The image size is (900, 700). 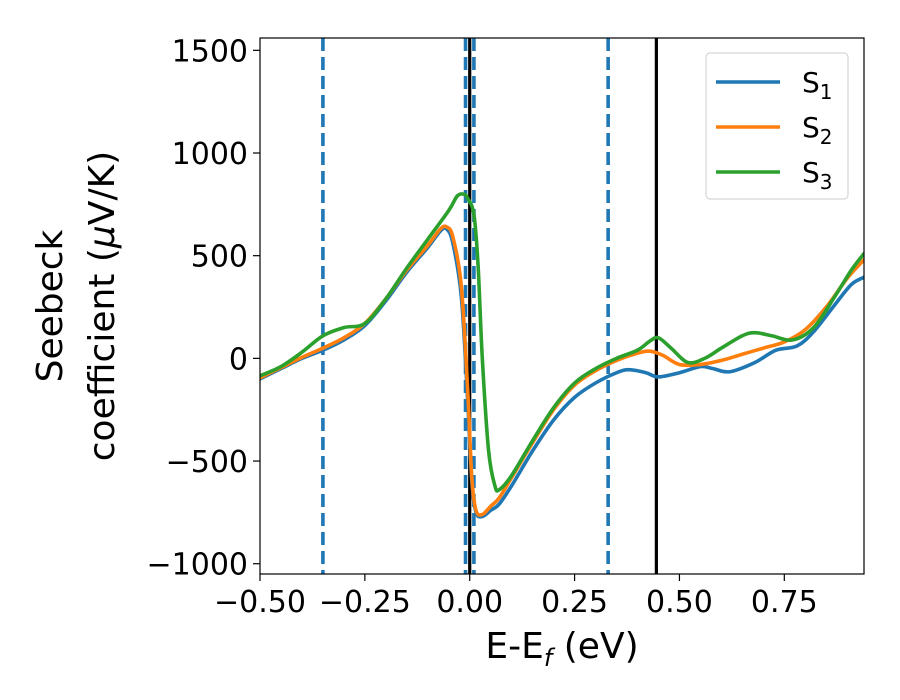 What do you see at coordinates (210, 154) in the screenshot?
I see `y-tick-label-4: 1000` at bounding box center [210, 154].